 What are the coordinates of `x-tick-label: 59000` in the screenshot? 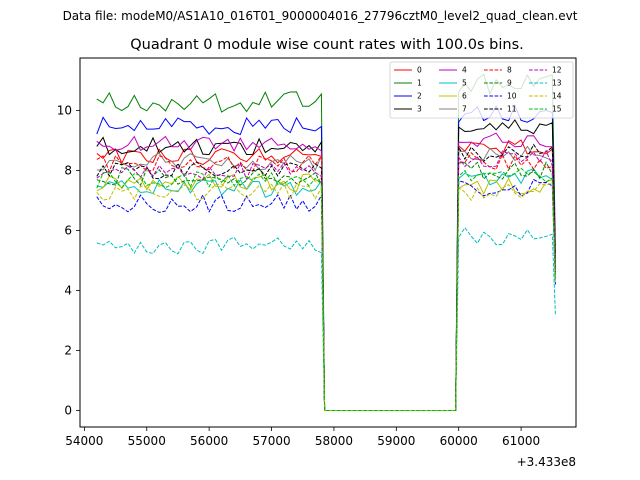 It's located at (396, 441).